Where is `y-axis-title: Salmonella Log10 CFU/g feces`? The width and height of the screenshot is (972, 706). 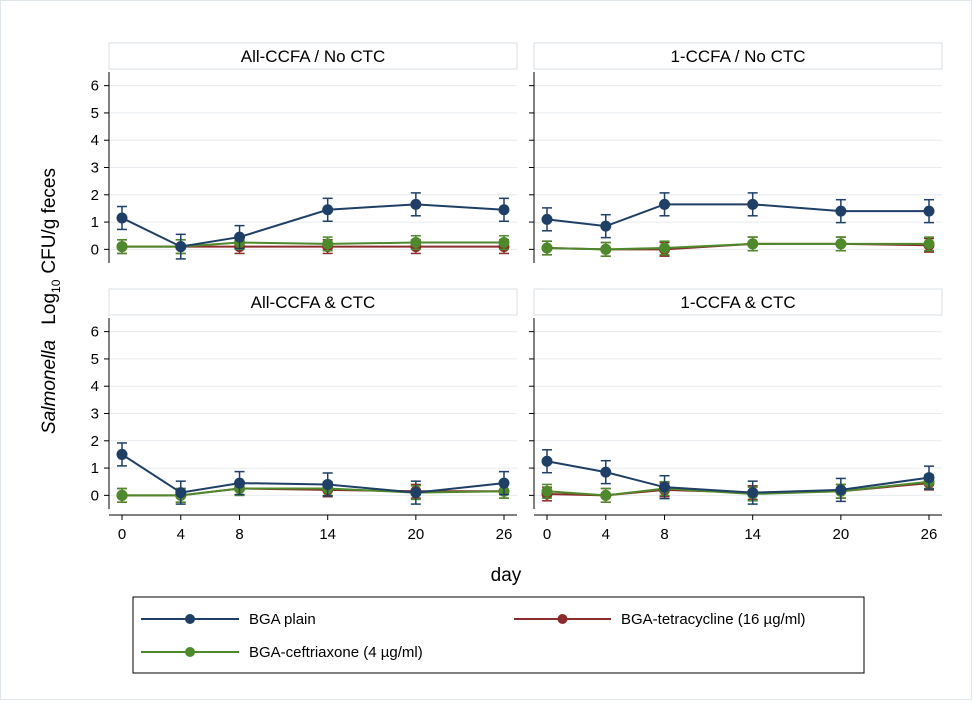
y-axis-title: Salmonella Log10 CFU/g feces is located at coordinates (51, 301).